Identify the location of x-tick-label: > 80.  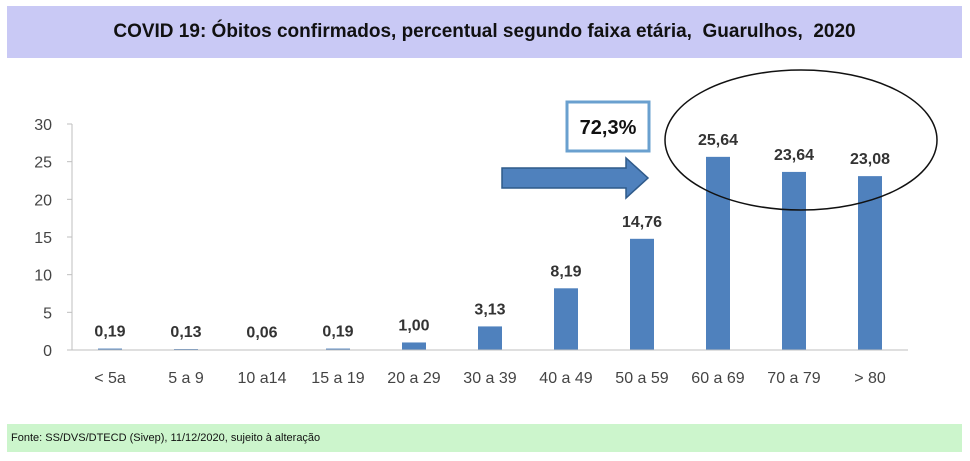
(870, 378).